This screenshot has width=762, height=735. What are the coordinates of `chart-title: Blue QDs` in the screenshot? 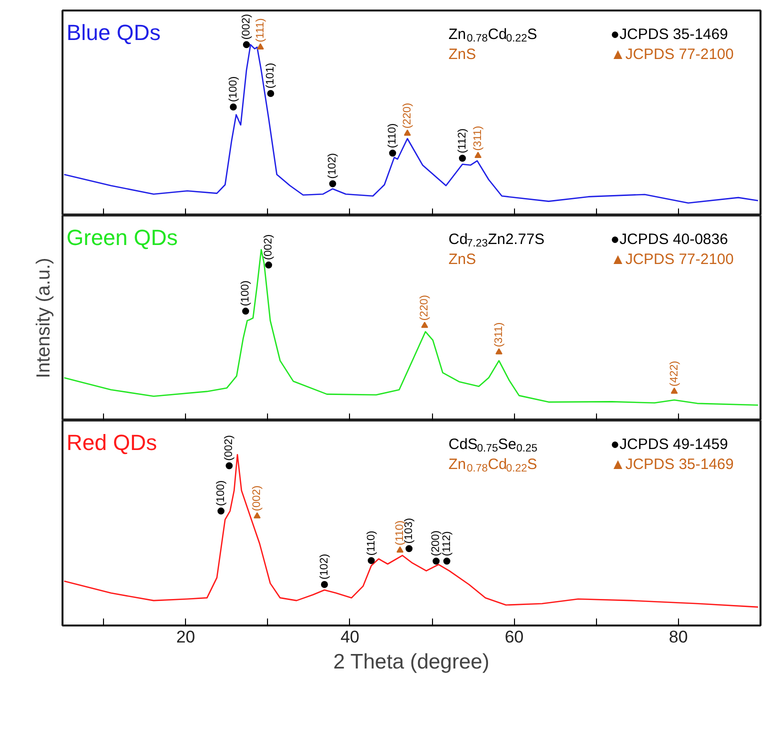 It's located at (113, 32).